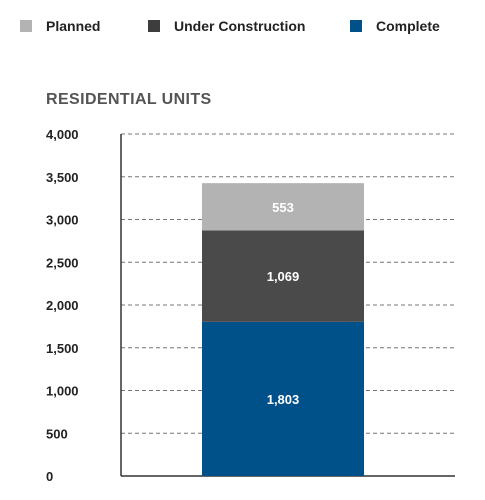 This screenshot has height=500, width=485. I want to click on y-tick-label: 4,000, so click(62, 134).